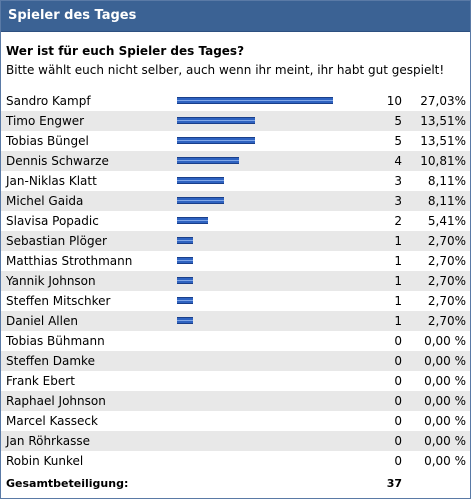 This screenshot has width=471, height=499. Describe the element at coordinates (394, 483) in the screenshot. I see `total-value: 37` at that location.